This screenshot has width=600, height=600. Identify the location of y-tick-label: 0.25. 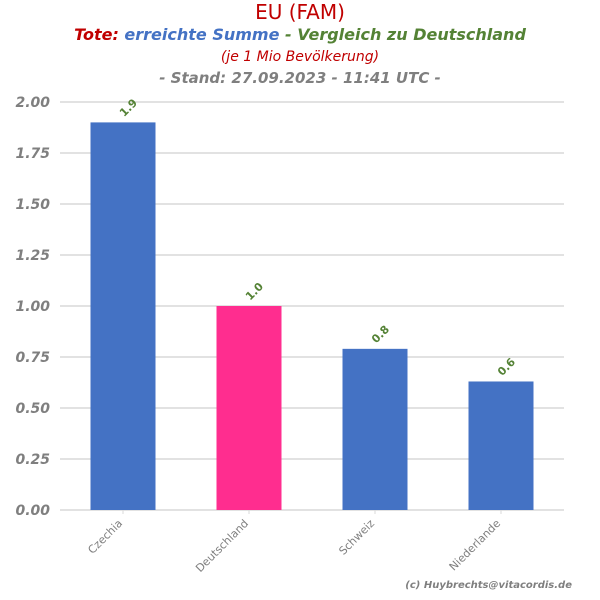
(32, 460).